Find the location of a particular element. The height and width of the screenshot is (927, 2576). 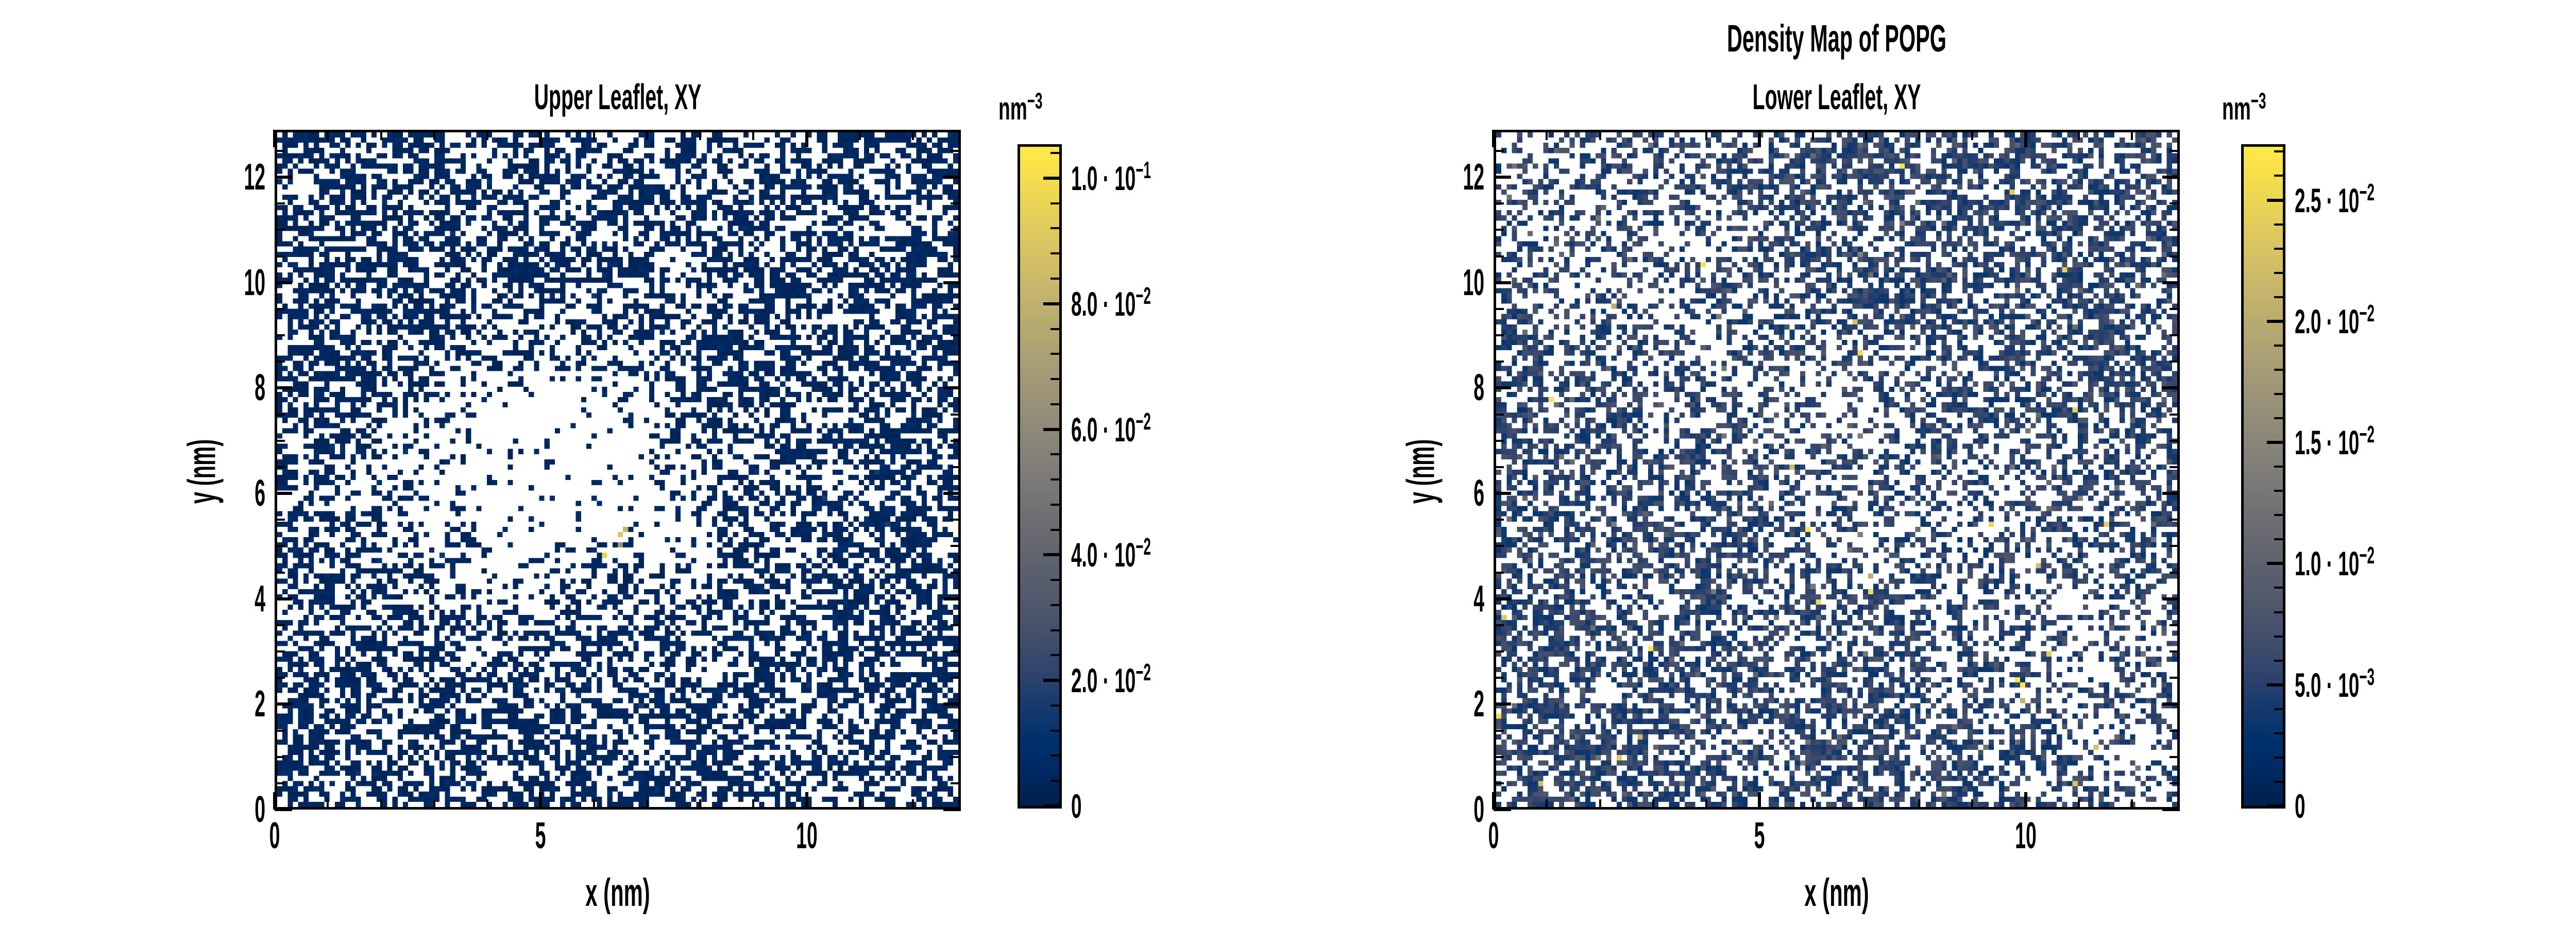

colorbar-tick-label-upper-leaflet-5: 1.0 · 10−1 is located at coordinates (1111, 176).